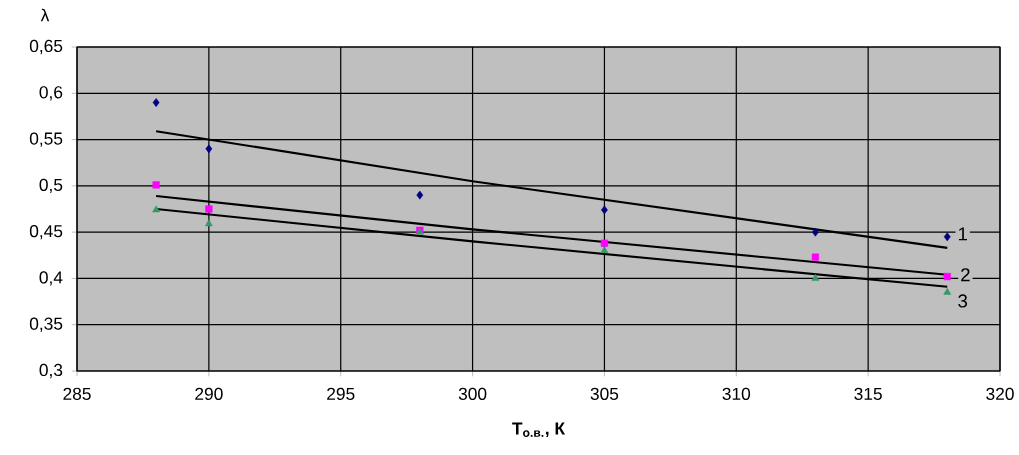 This screenshot has width=1019, height=455. Describe the element at coordinates (46, 139) in the screenshot. I see `y-tick-label: 0,55` at that location.